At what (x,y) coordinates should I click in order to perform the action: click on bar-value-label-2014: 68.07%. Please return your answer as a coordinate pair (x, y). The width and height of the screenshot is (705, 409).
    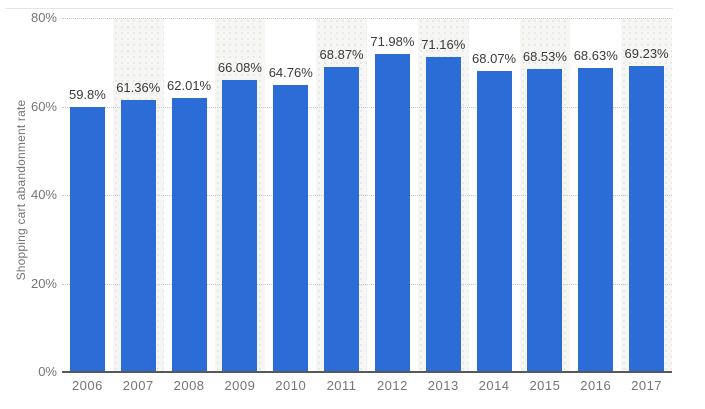
    Looking at the image, I should click on (494, 58).